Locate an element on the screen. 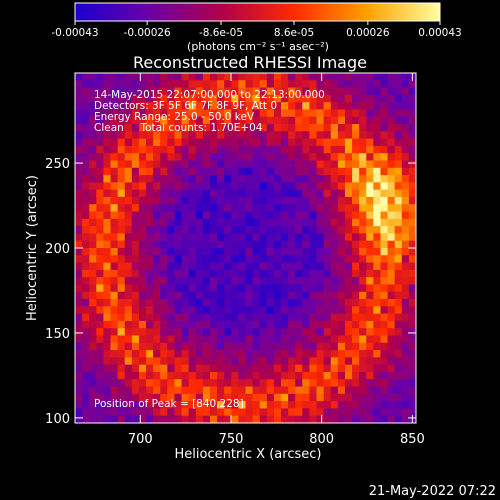 Image resolution: width=500 pixels, height=500 pixels. footer-date: 21-May-2022 07:22 is located at coordinates (432, 491).